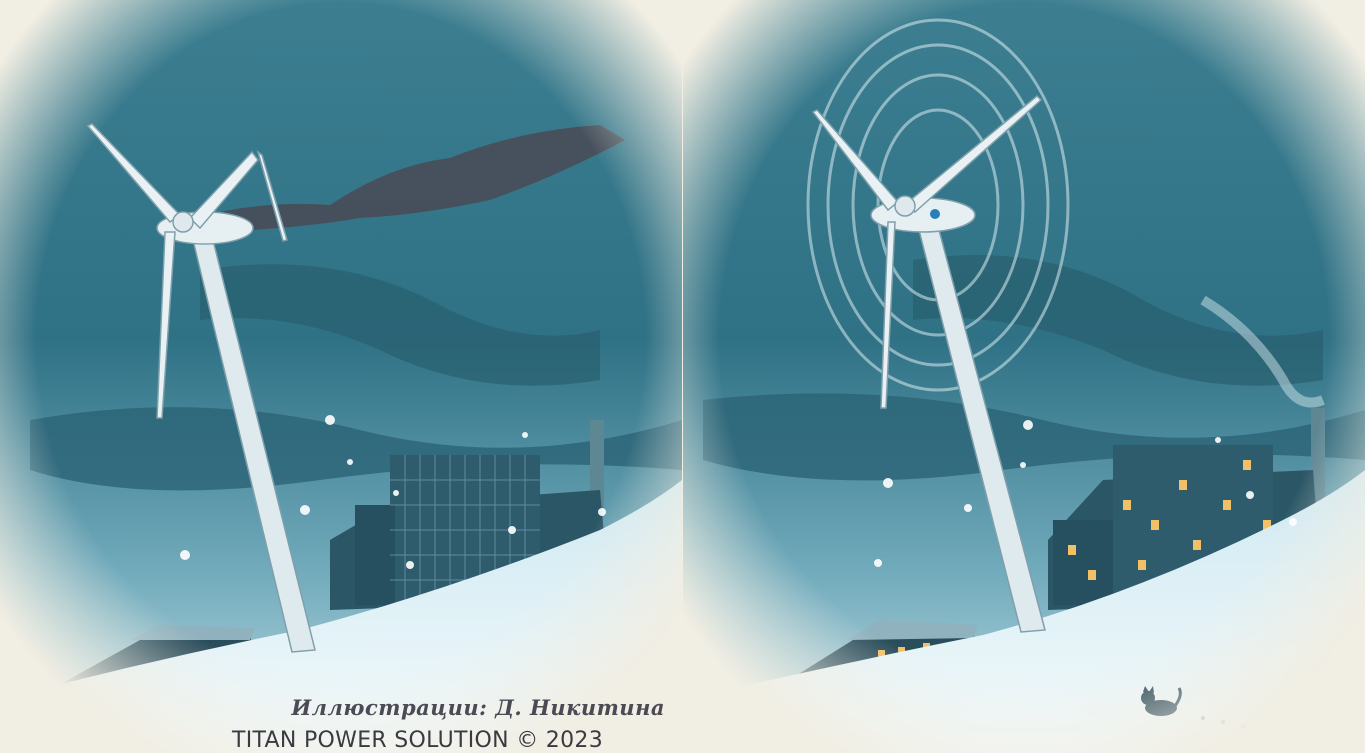 Image resolution: width=1365 pixels, height=753 pixels. Describe the element at coordinates (417, 740) in the screenshot. I see `brand-copyright: TITAN POWER SOLUTION © 2023` at that location.